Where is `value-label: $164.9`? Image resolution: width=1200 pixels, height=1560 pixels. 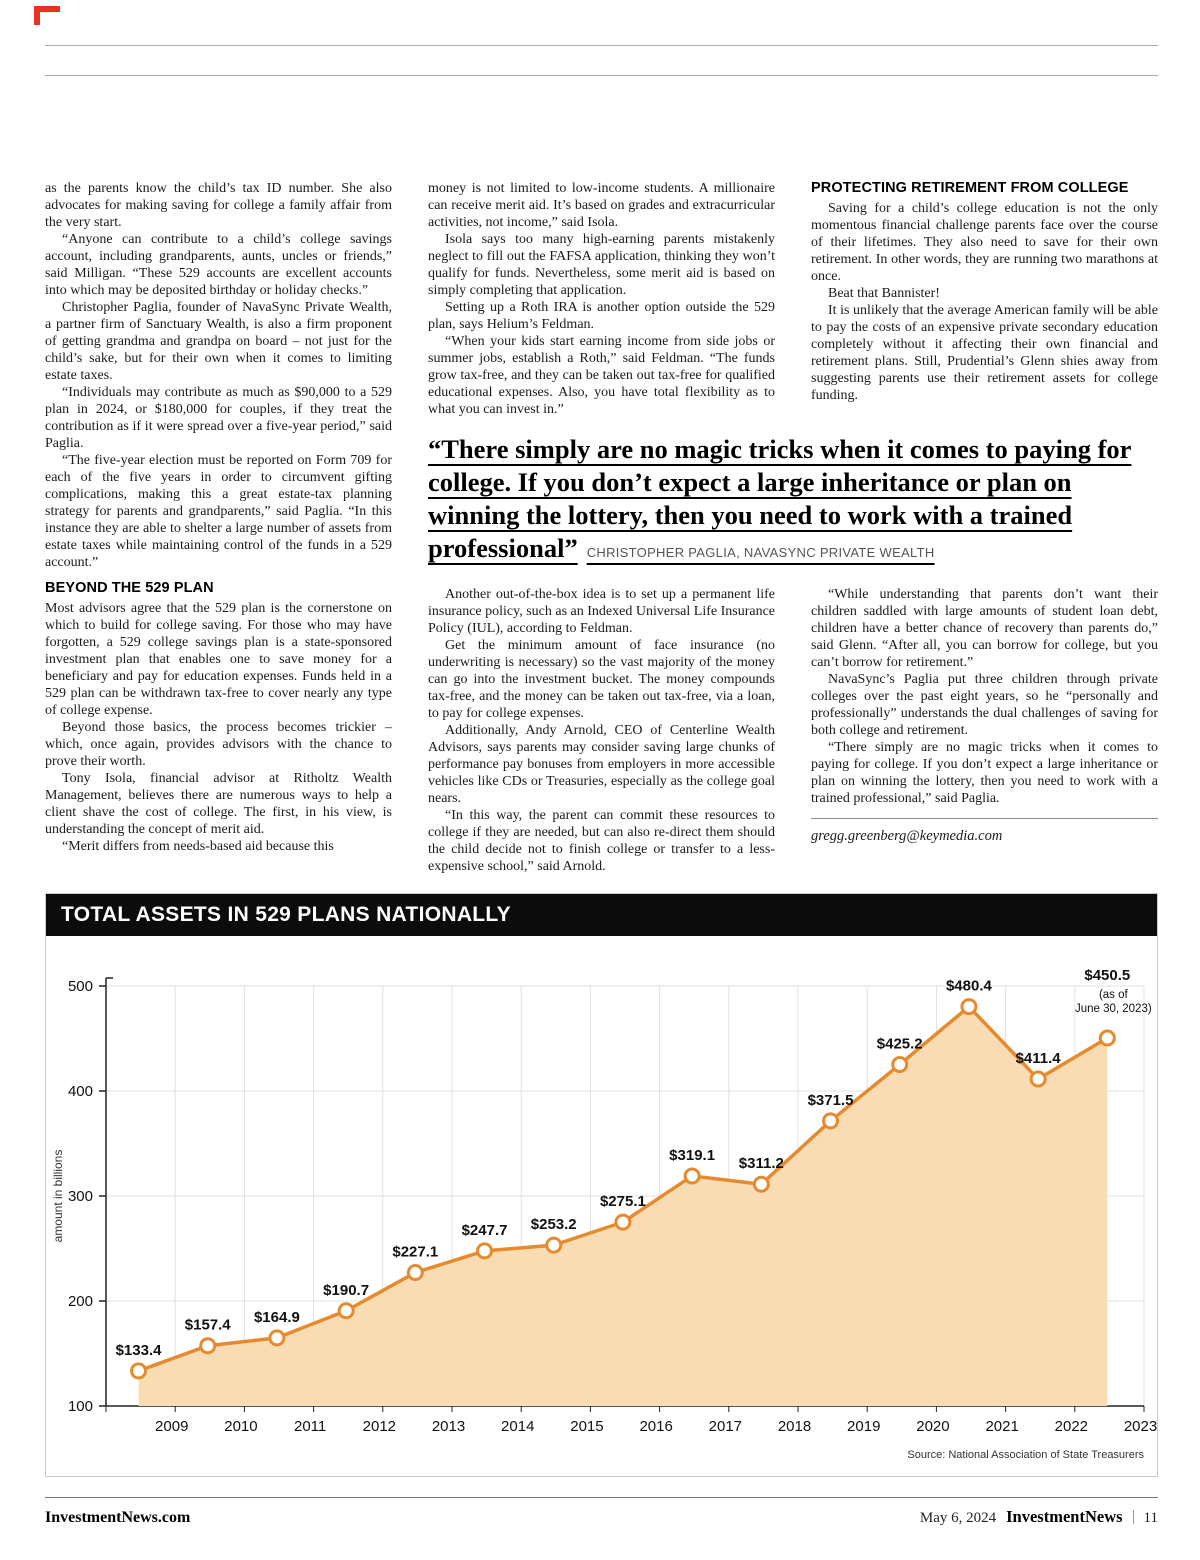
value-label: $164.9 is located at coordinates (277, 1317).